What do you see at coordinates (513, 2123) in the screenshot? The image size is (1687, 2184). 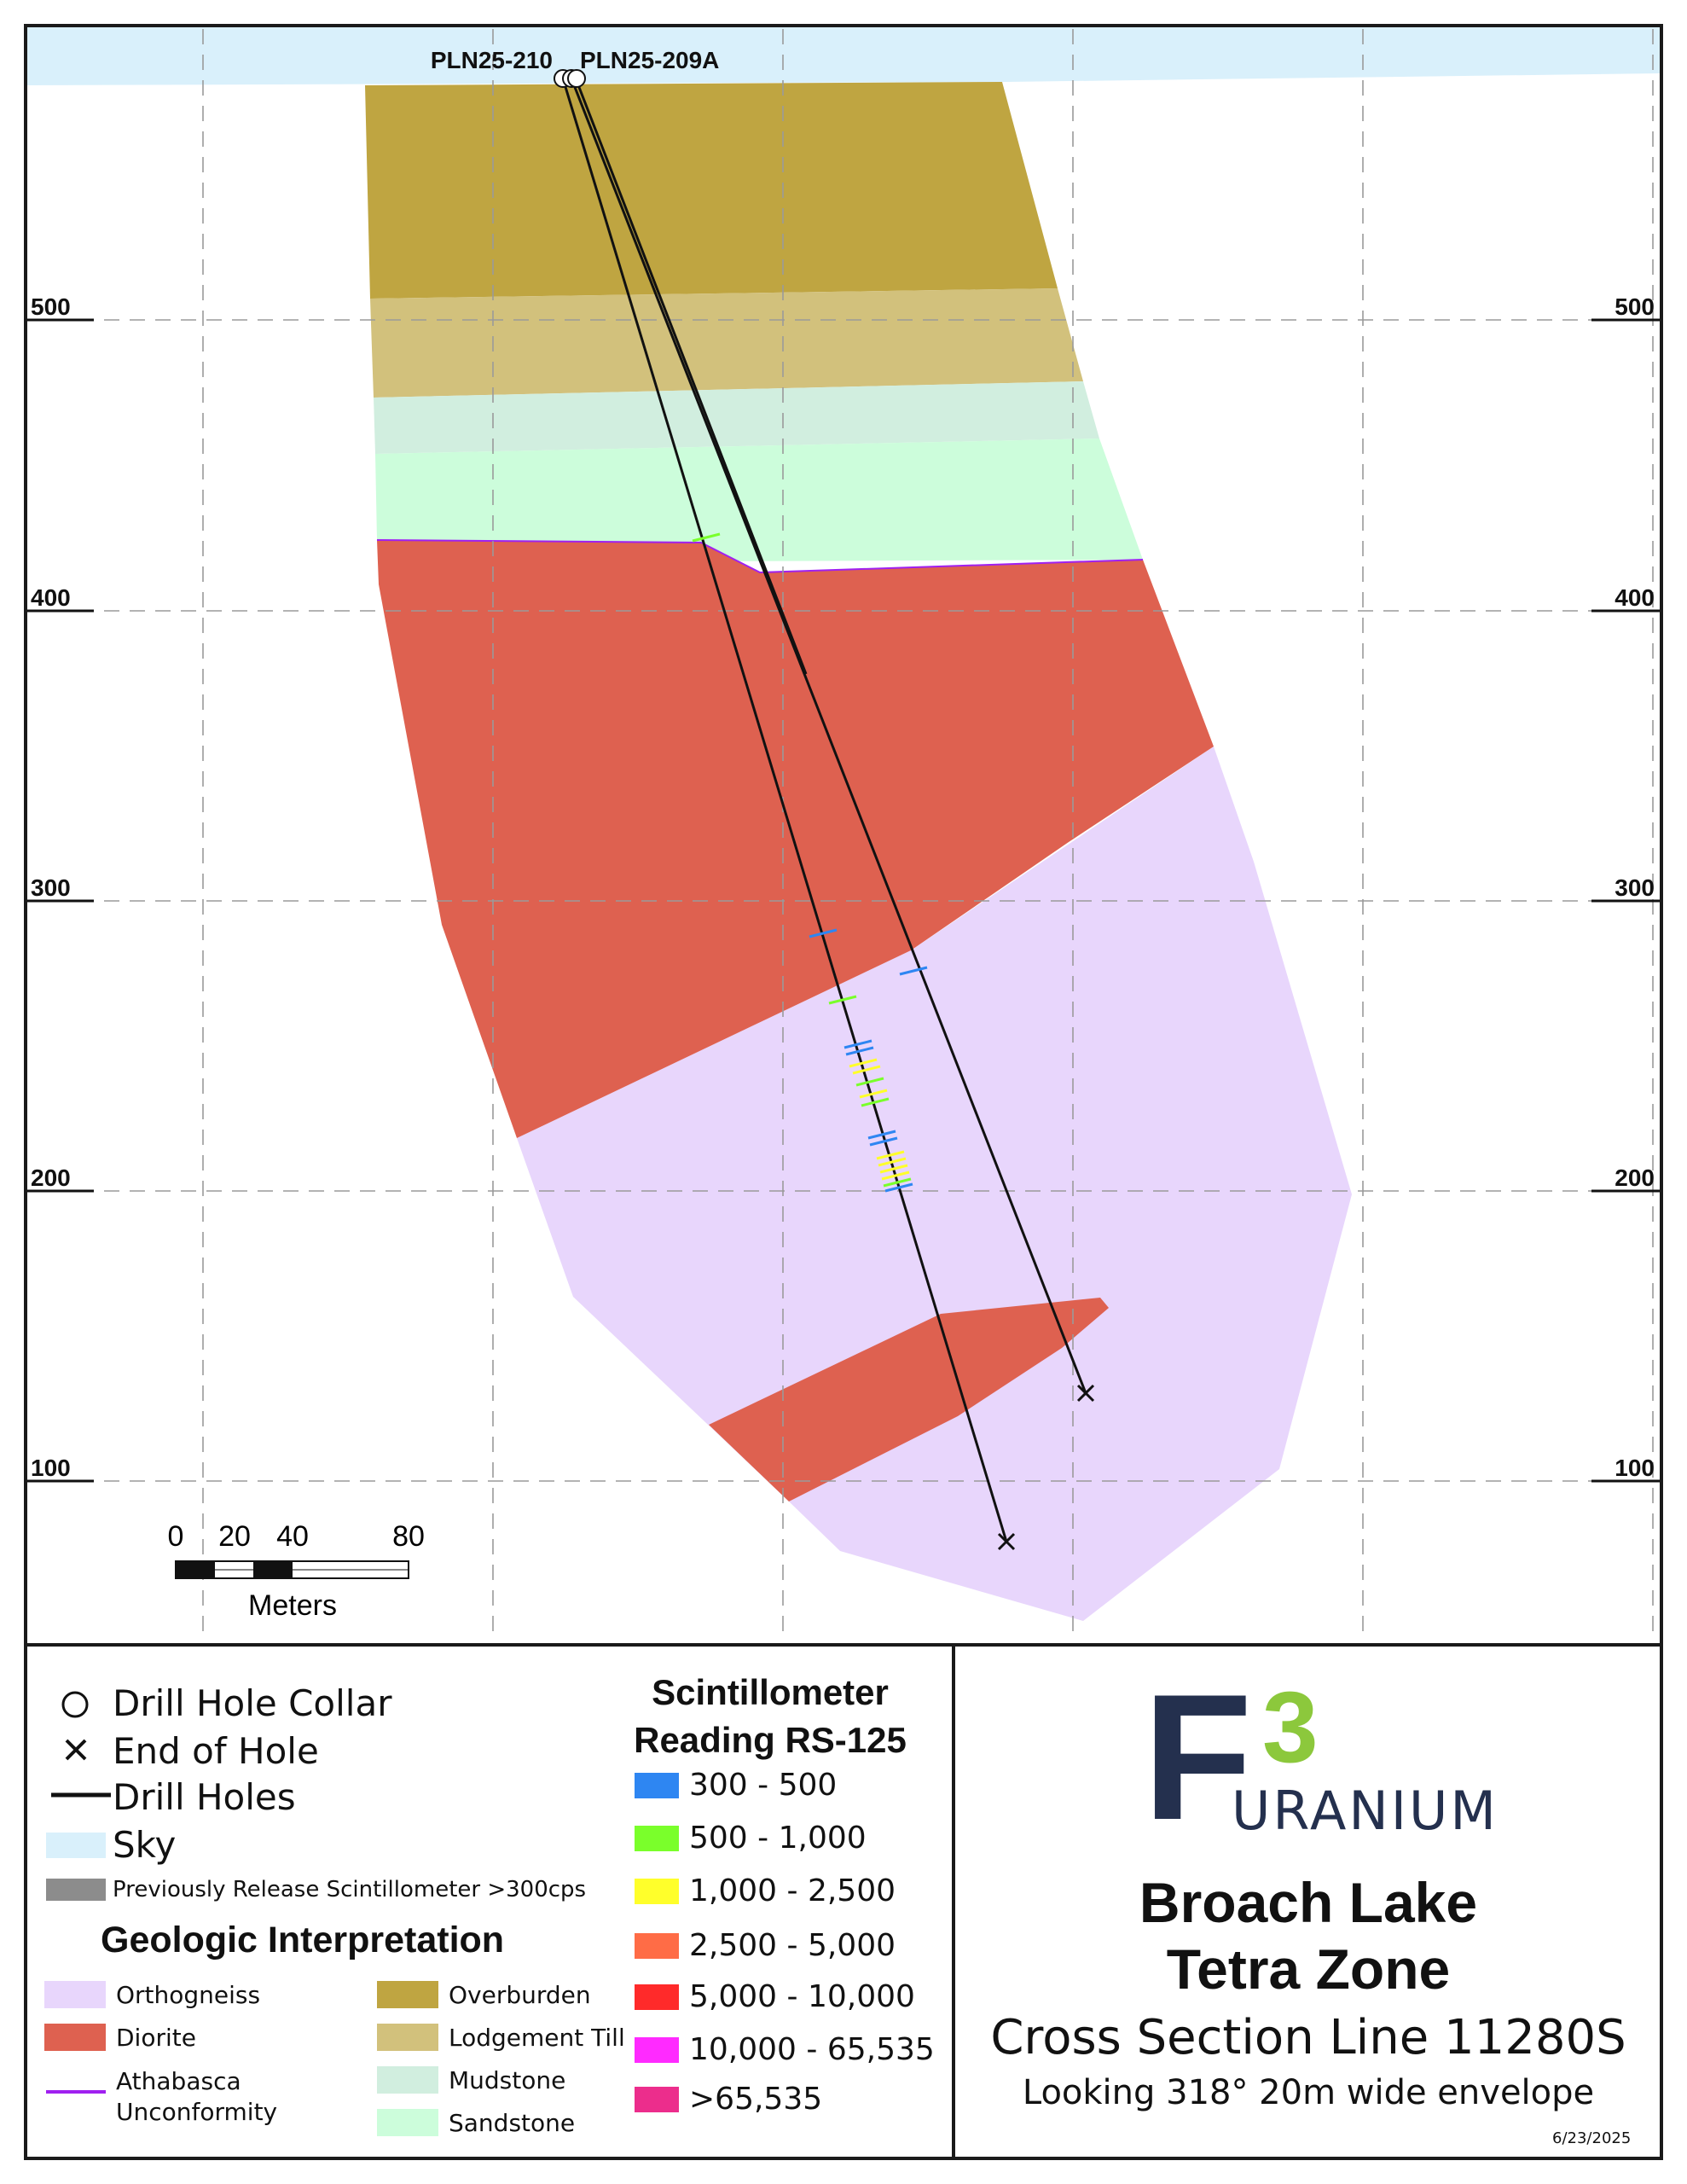 I see `legend-sandstone-label: Sandstone` at bounding box center [513, 2123].